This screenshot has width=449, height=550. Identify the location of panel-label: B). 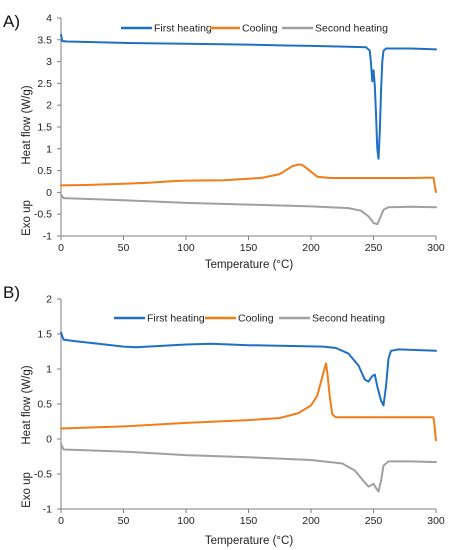
(11, 292).